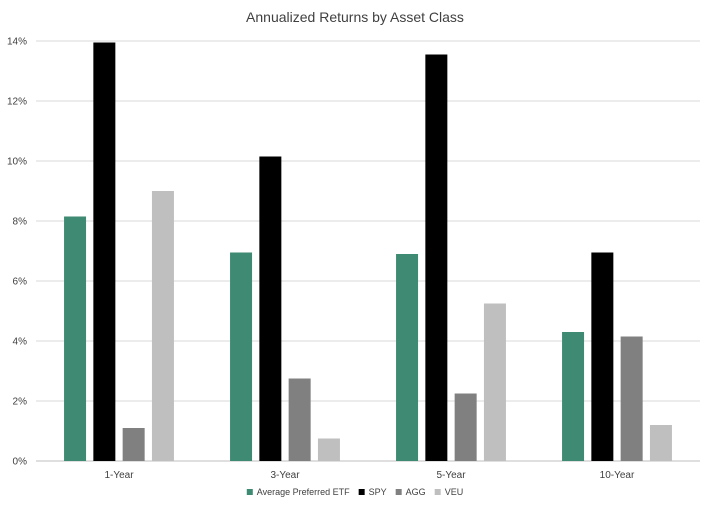 The image size is (710, 513). Describe the element at coordinates (361, 492) in the screenshot. I see `legend-swatch-spy` at that location.